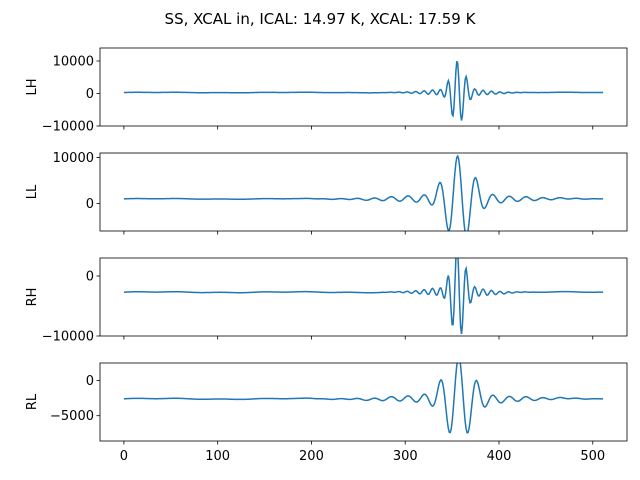  Describe the element at coordinates (32, 297) in the screenshot. I see `y-axis-label-rh: RH` at that location.